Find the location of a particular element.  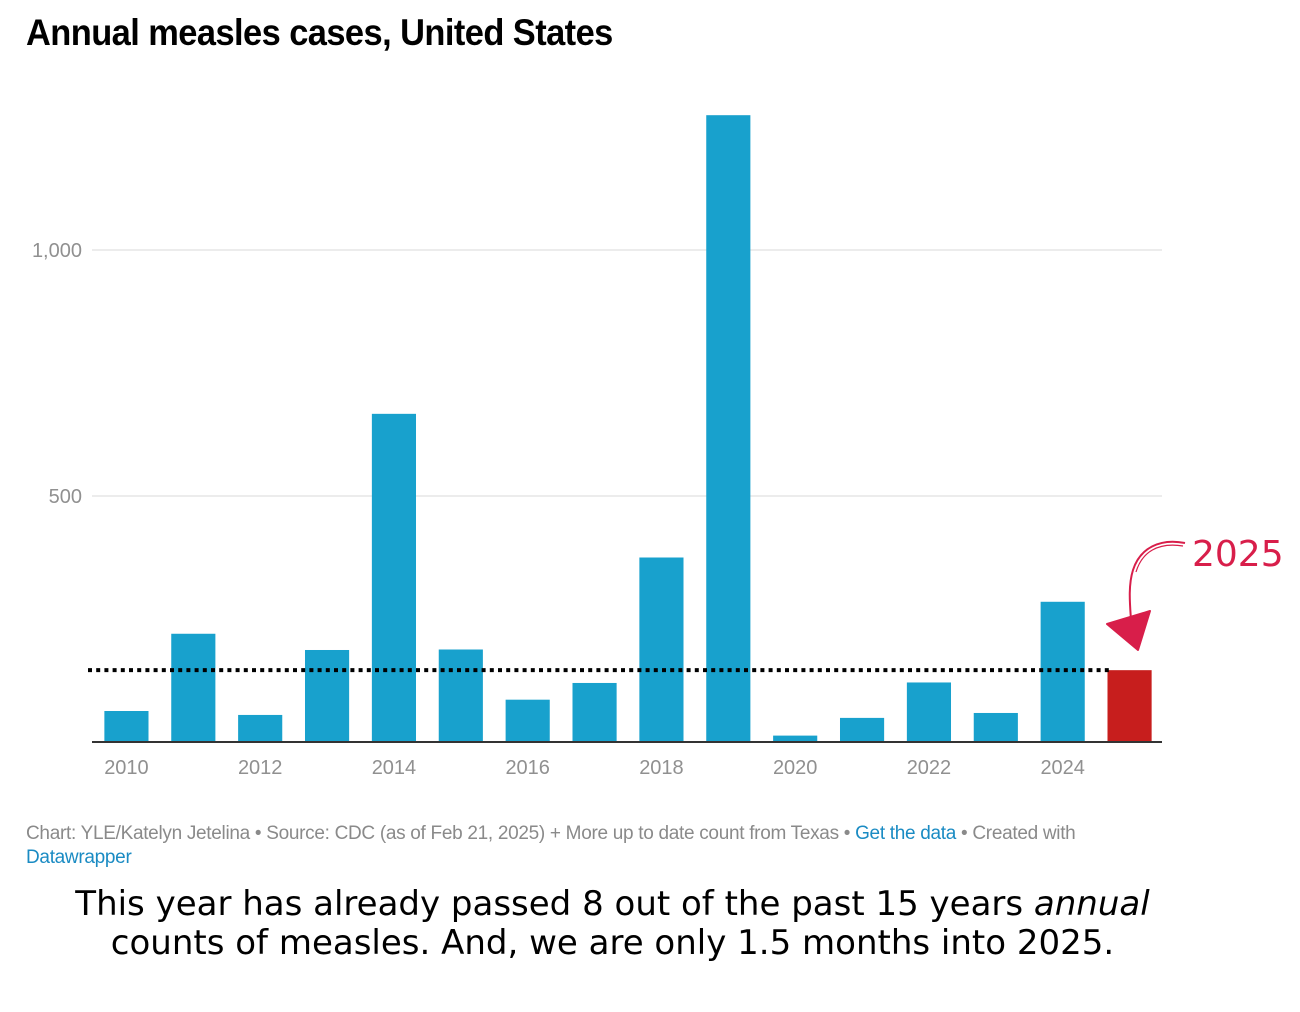

annotation-2025: 2025 is located at coordinates (1195, 592).